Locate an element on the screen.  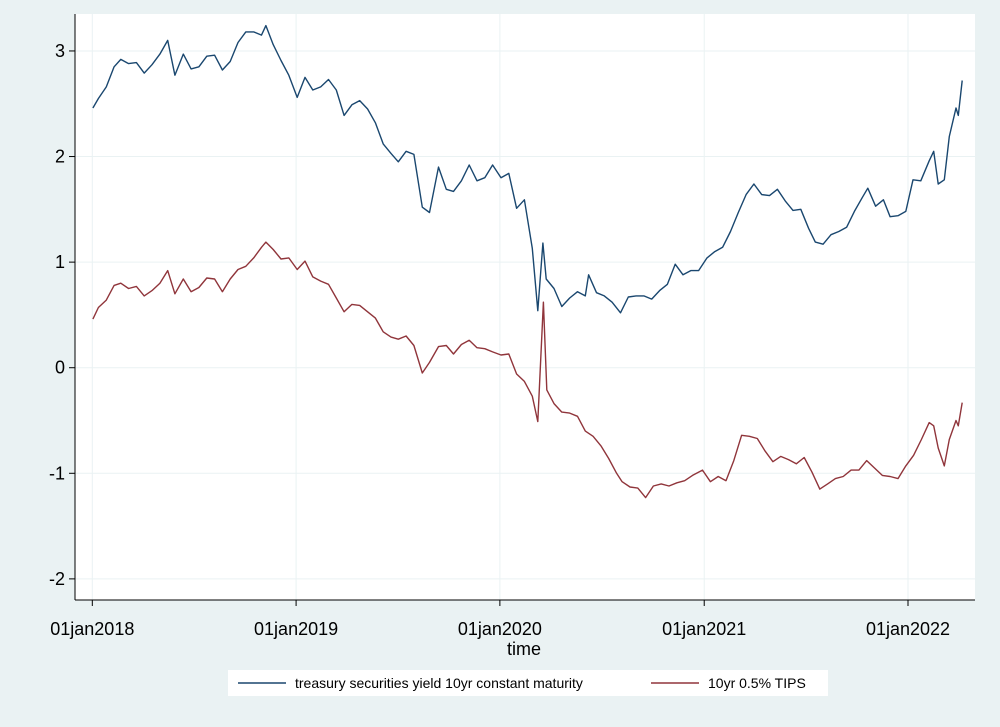
y-tick-label: 1 is located at coordinates (60, 262).